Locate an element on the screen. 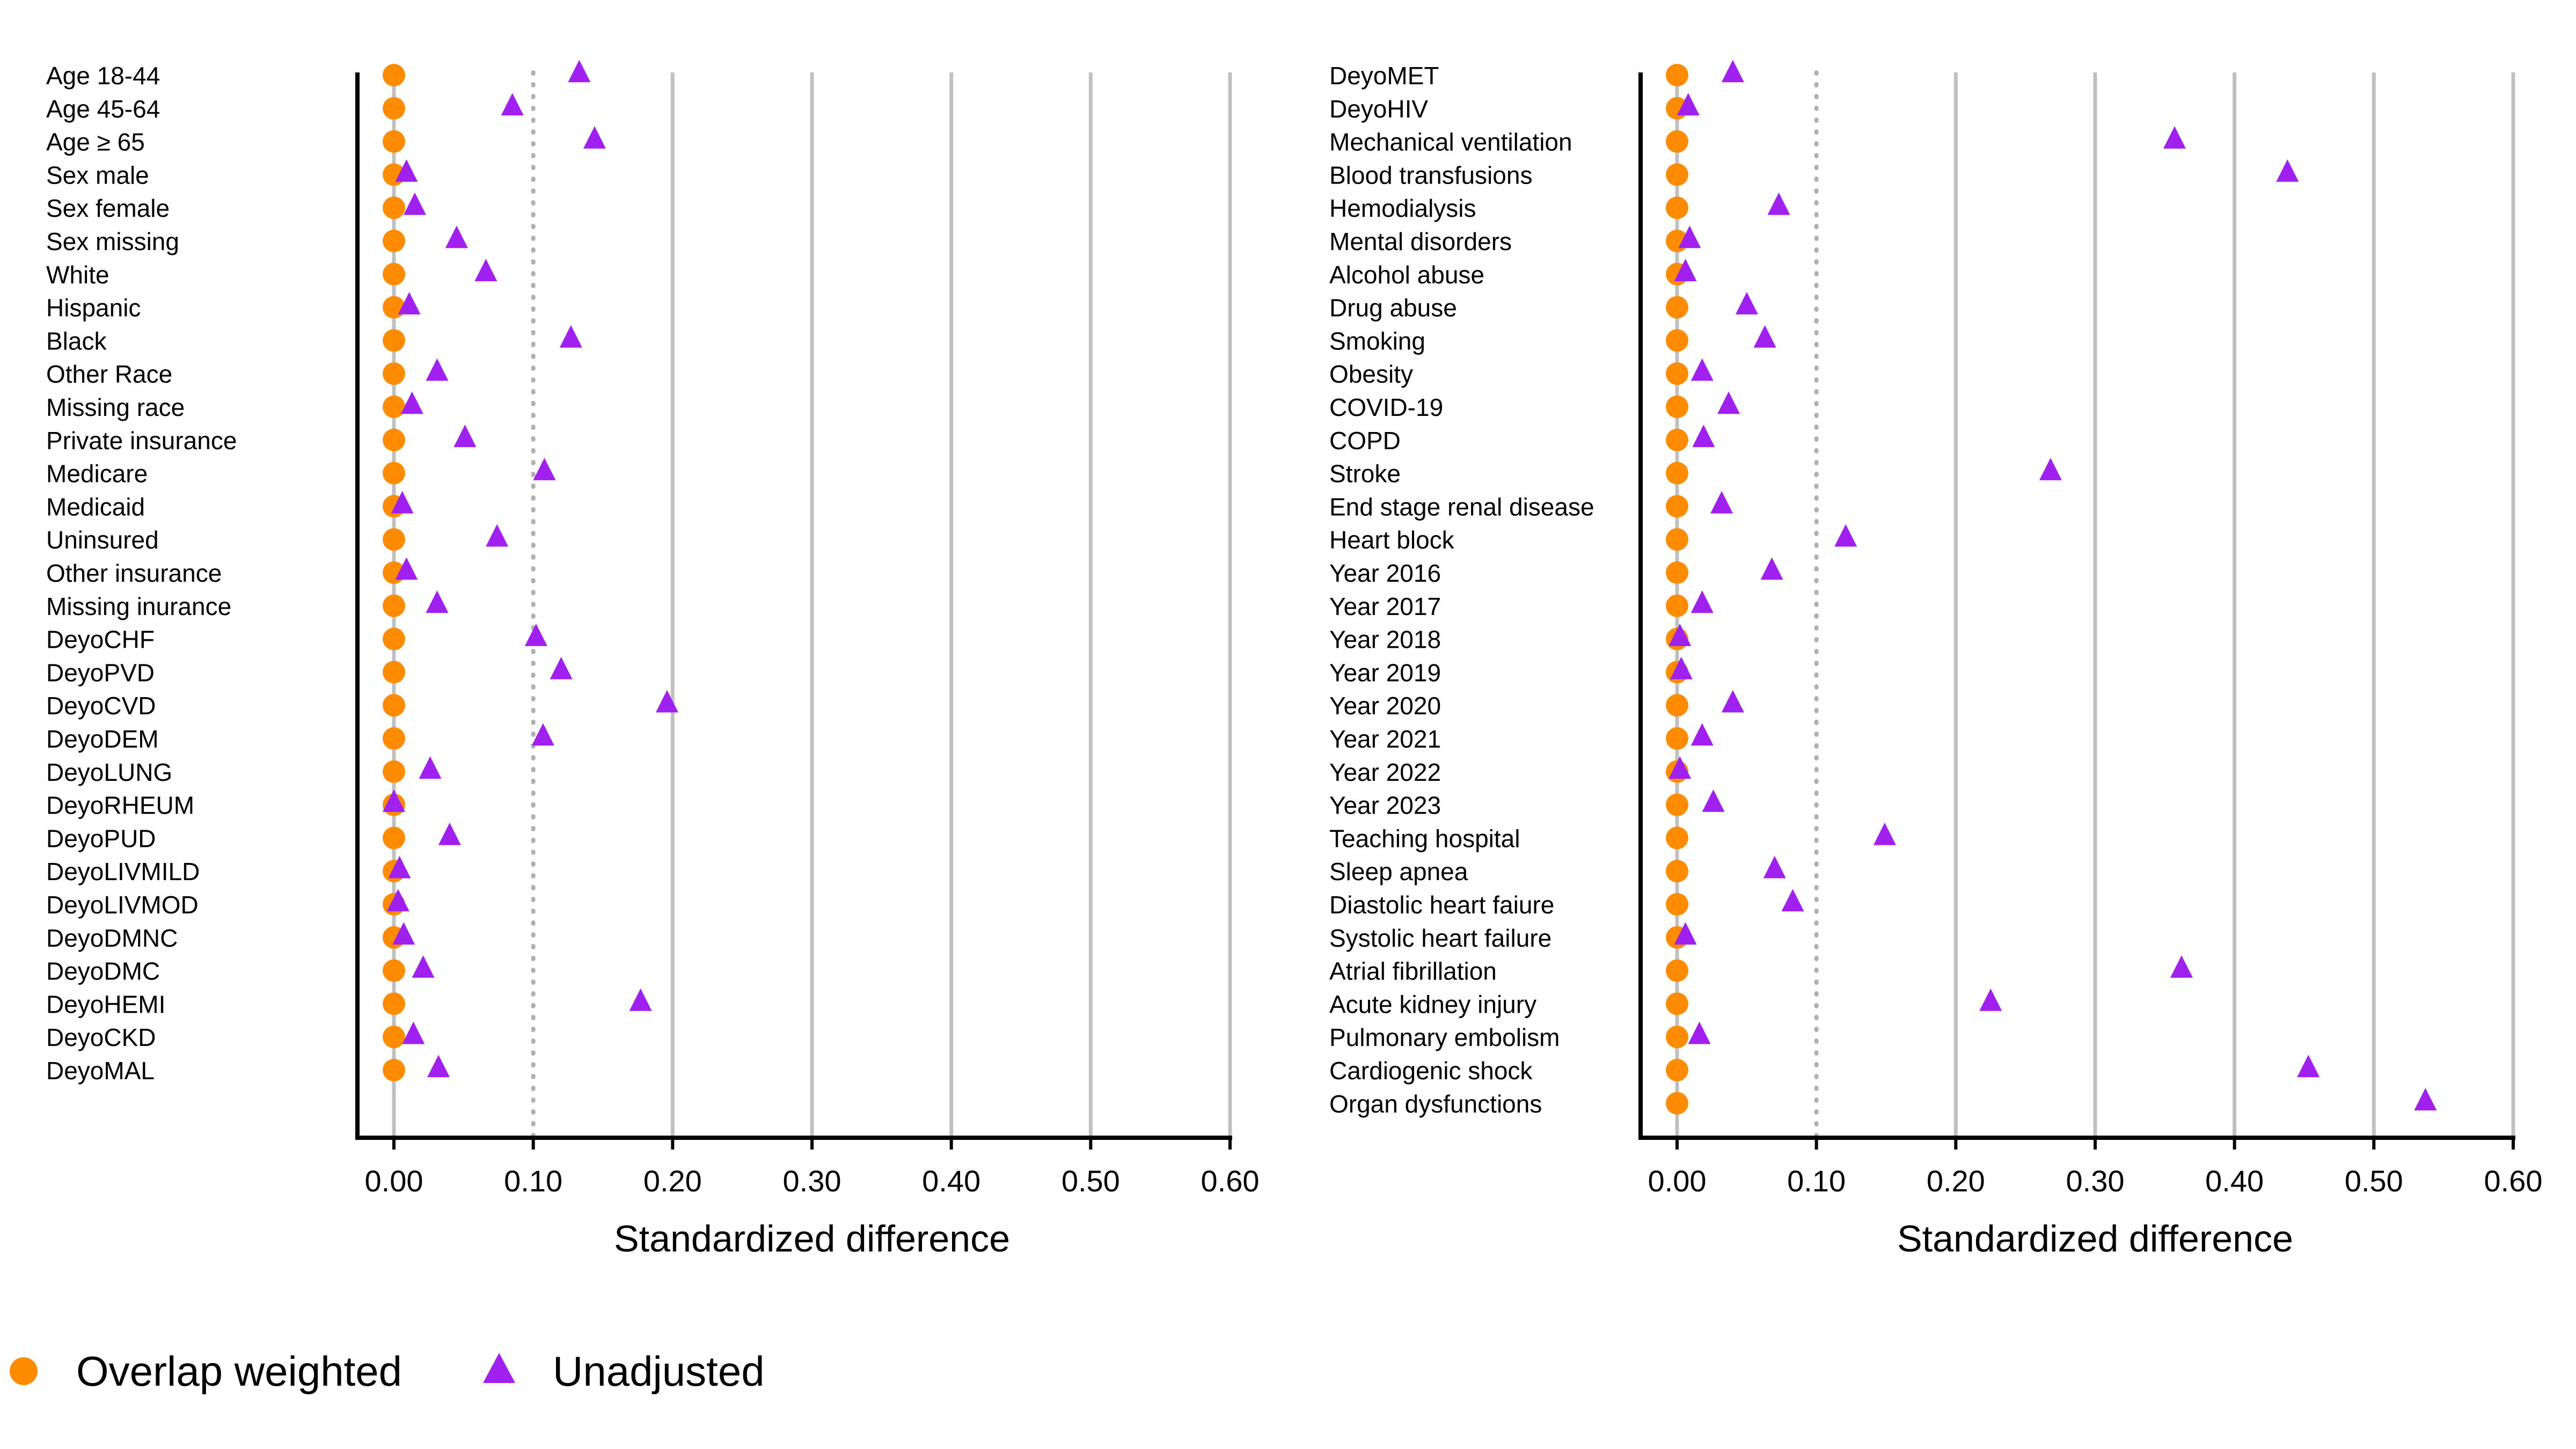 The image size is (2576, 1449). row-label: Smoking is located at coordinates (1377, 341).